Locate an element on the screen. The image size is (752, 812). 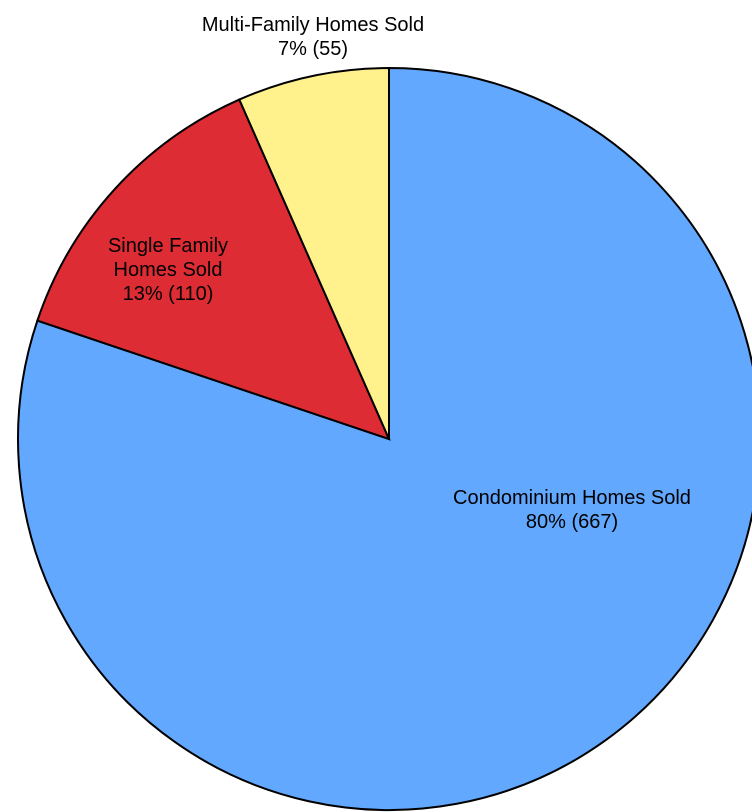
slice-value: 7% (55) is located at coordinates (313, 49).